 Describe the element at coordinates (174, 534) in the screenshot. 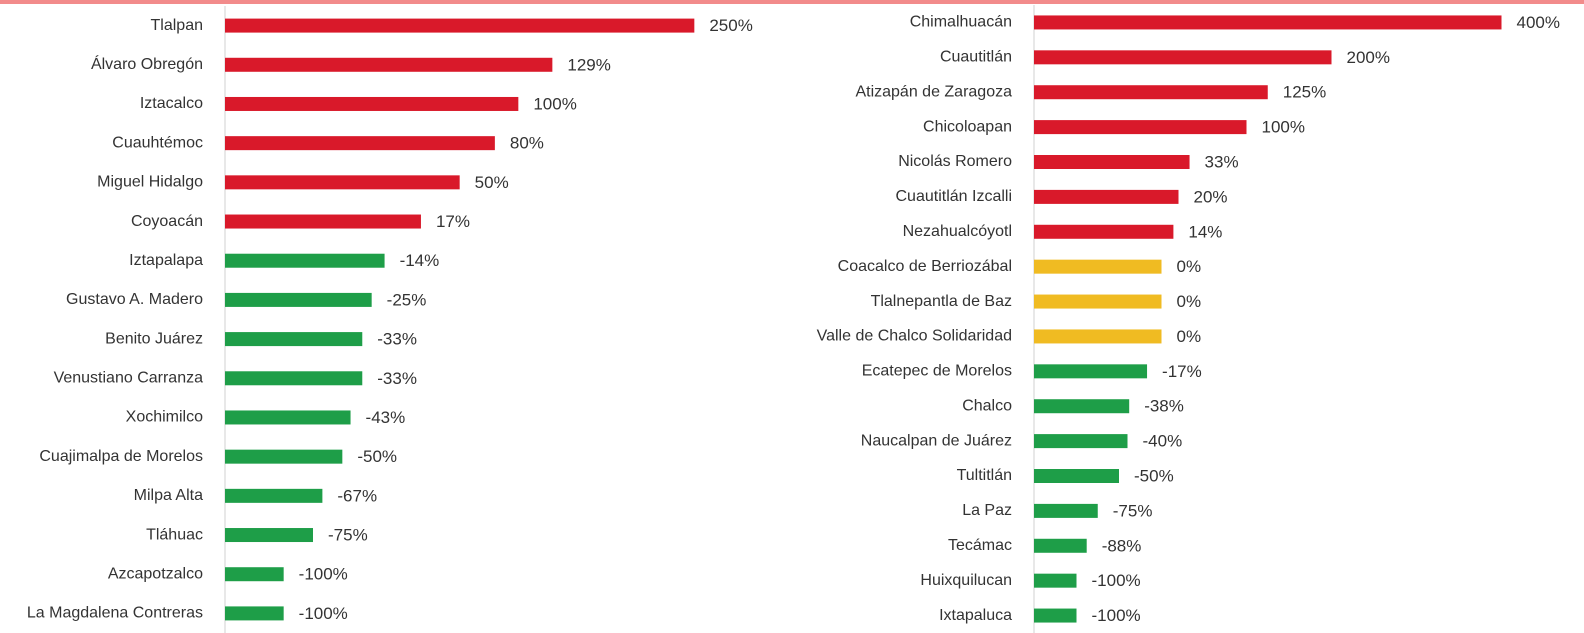

I see `category-label: Tláhuac` at that location.